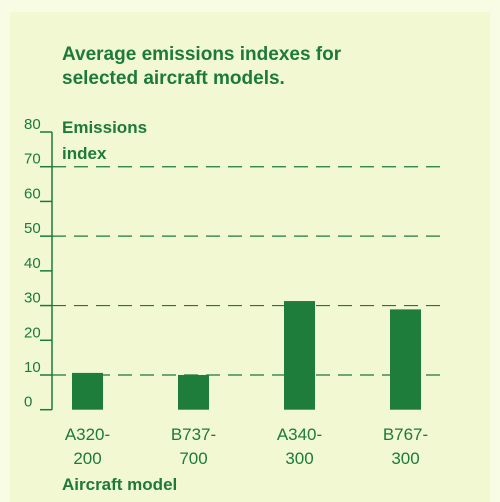 Image resolution: width=500 pixels, height=502 pixels. I want to click on x-tick-label: A320-200, so click(87, 446).